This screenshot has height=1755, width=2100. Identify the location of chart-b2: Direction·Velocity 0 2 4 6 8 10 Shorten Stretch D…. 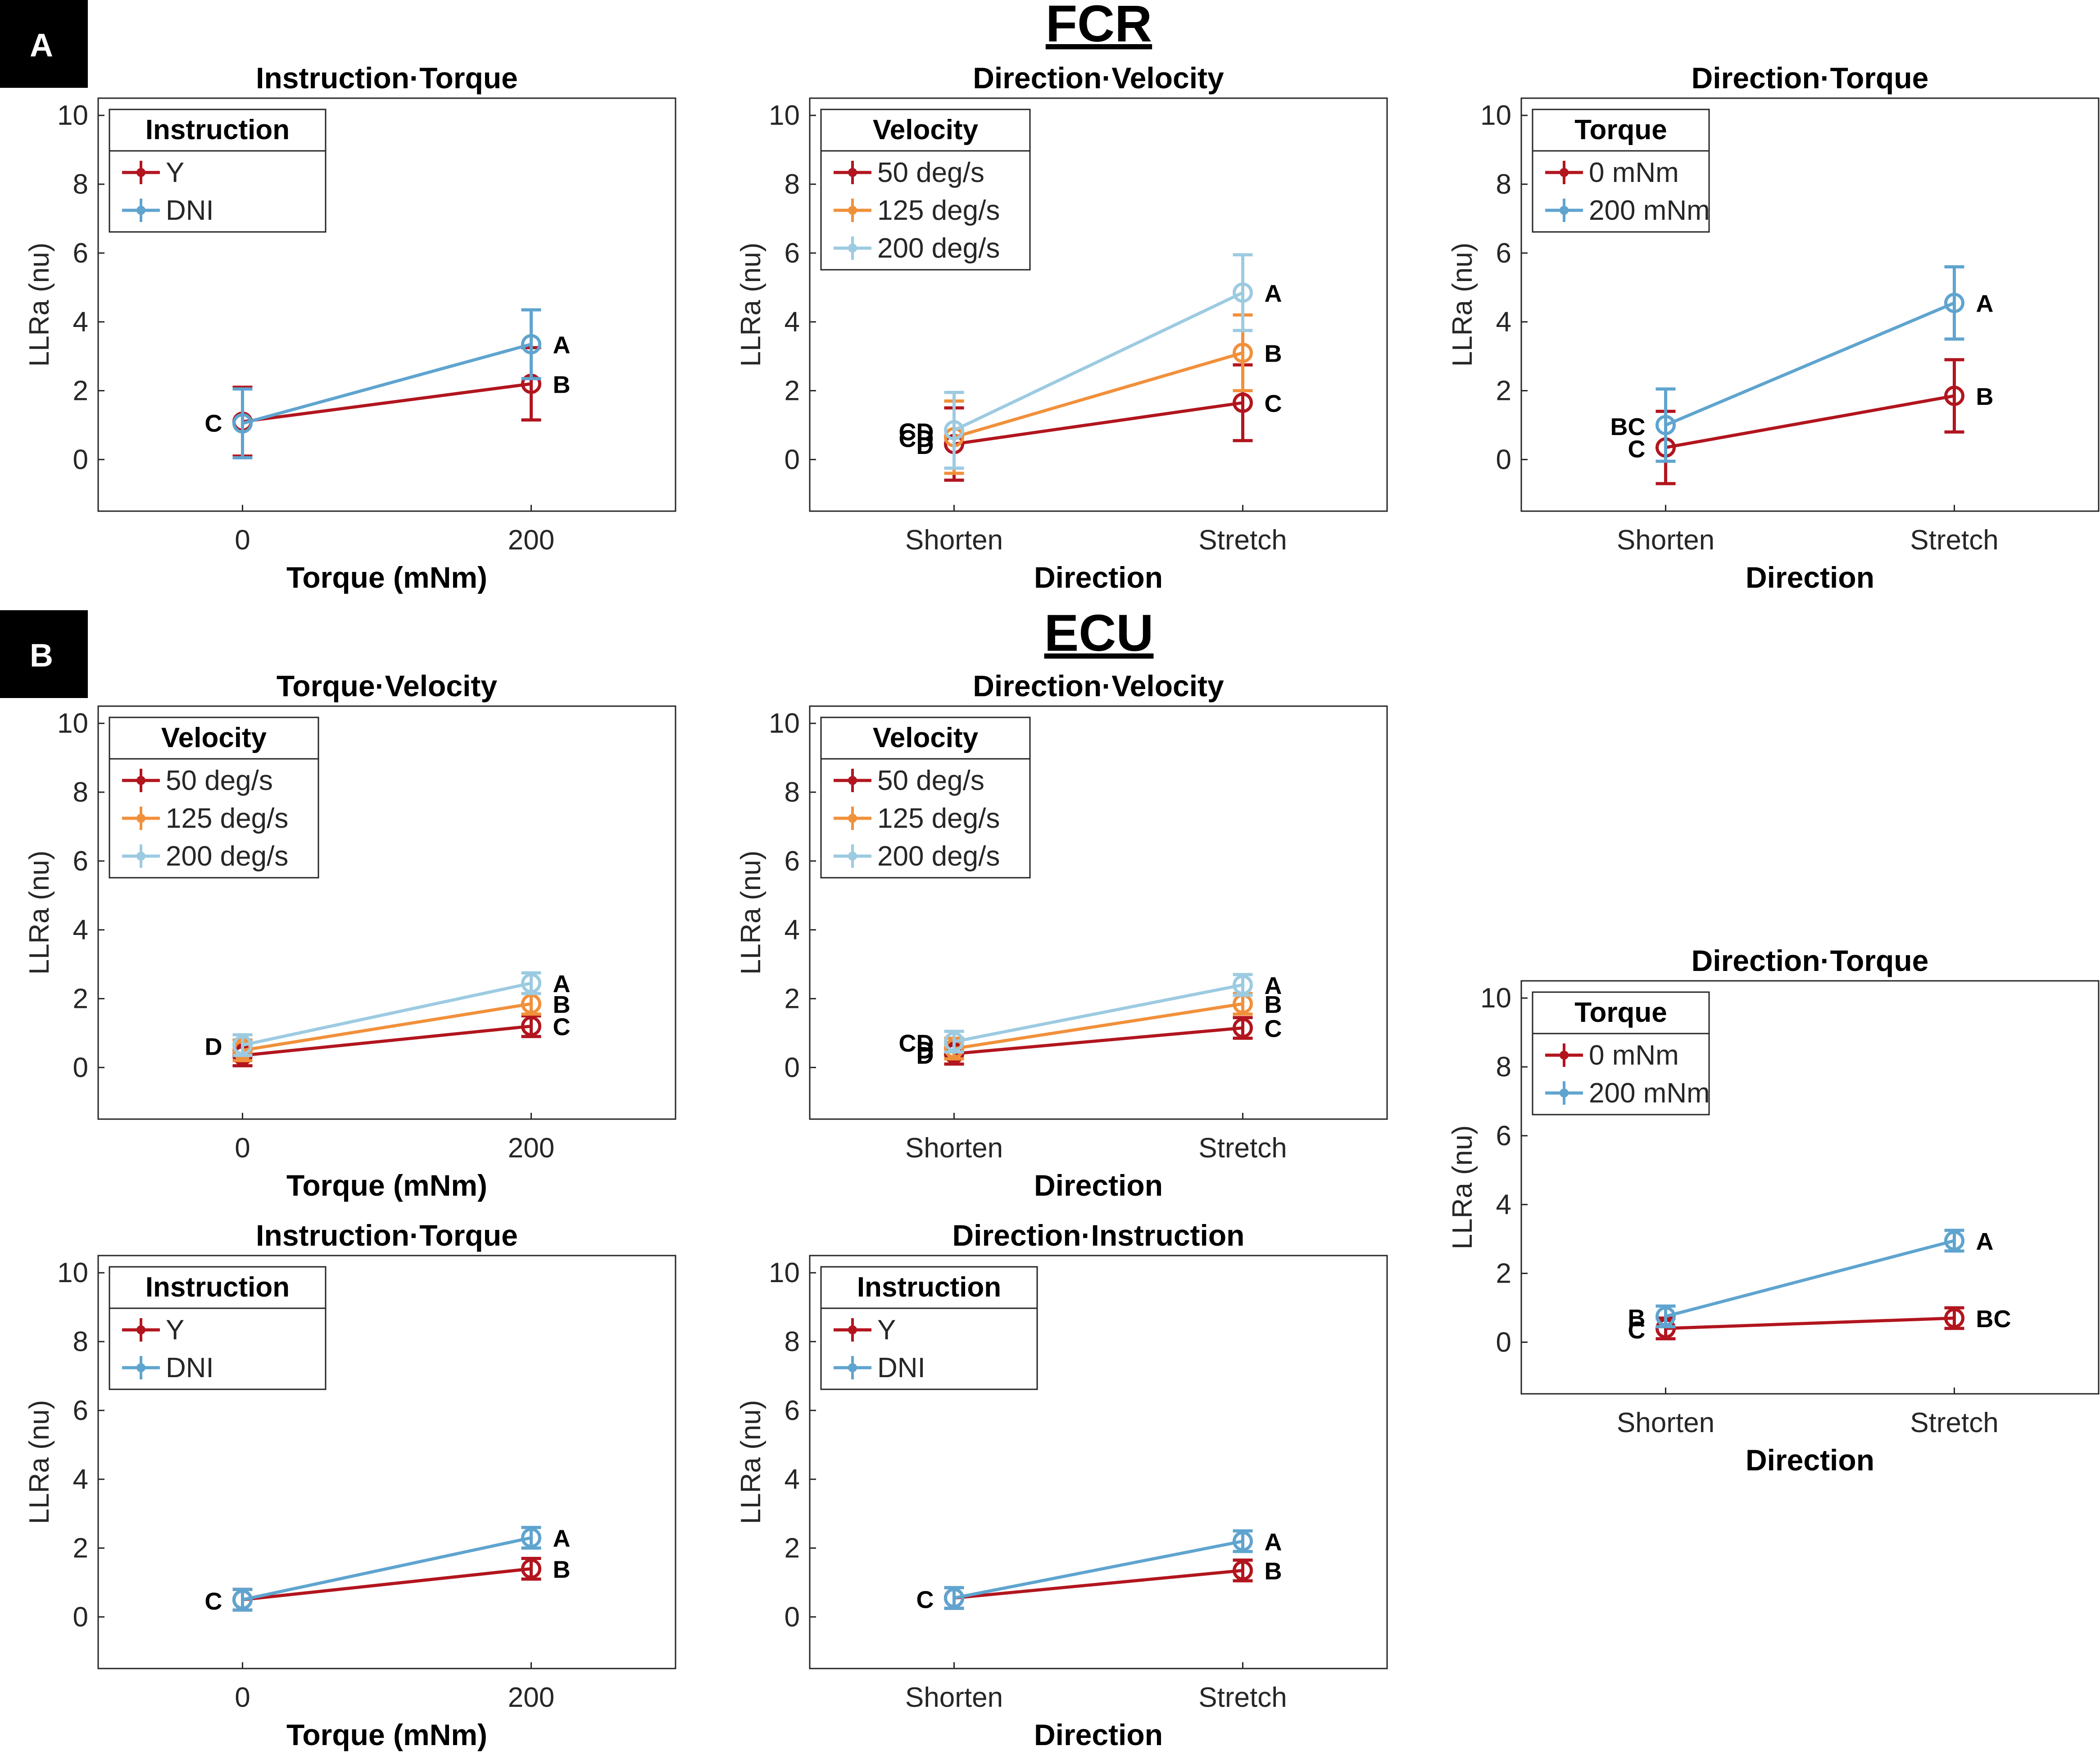
(1062, 935).